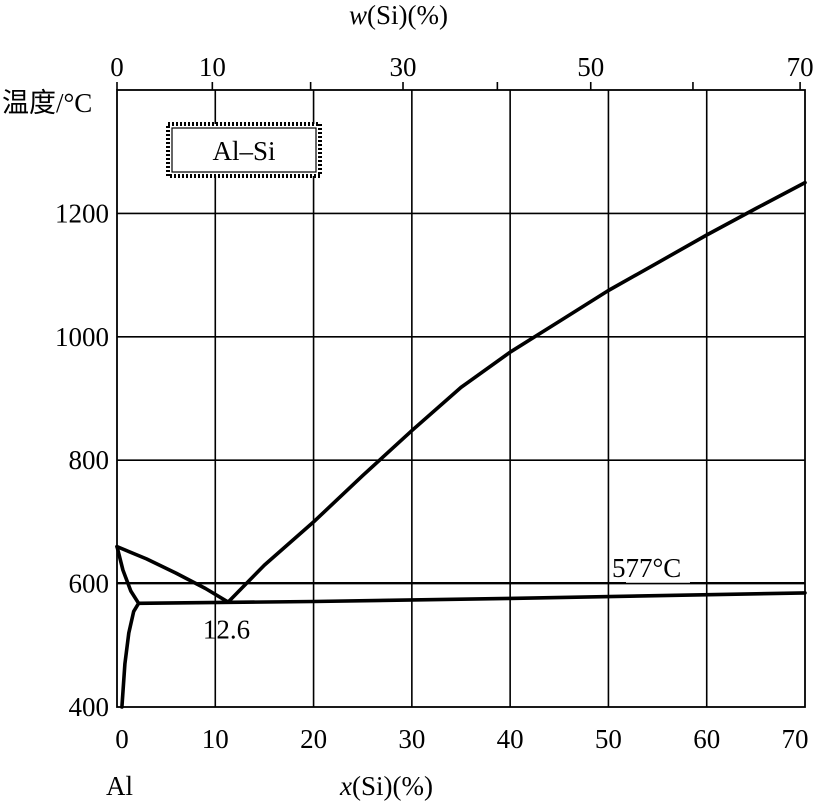 The width and height of the screenshot is (817, 803). What do you see at coordinates (510, 739) in the screenshot?
I see `x-tick-label-40: 40` at bounding box center [510, 739].